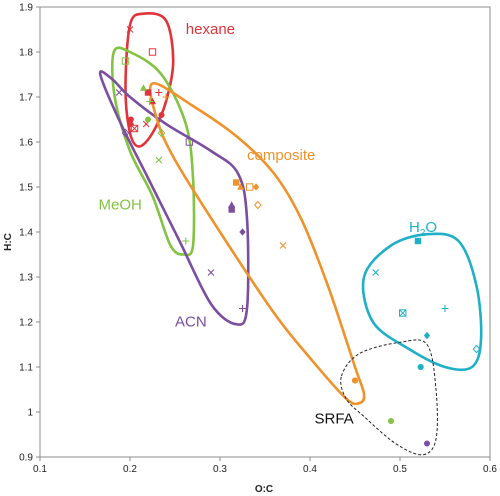  I want to click on y-tick-label: 1.5, so click(26, 188).